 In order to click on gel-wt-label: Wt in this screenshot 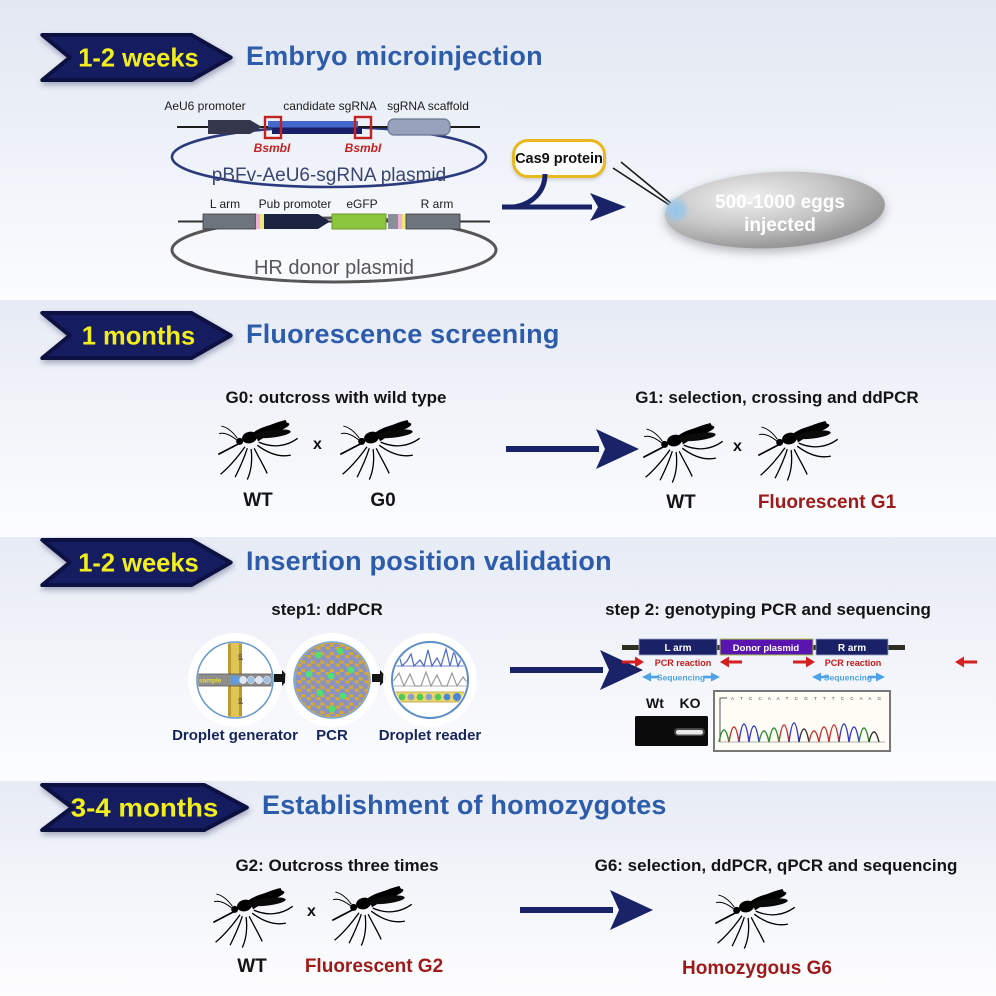, I will do `click(655, 703)`.